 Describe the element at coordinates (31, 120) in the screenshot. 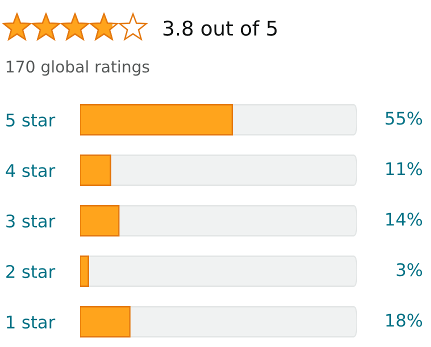

I see `y-tick-label: 5 star` at that location.